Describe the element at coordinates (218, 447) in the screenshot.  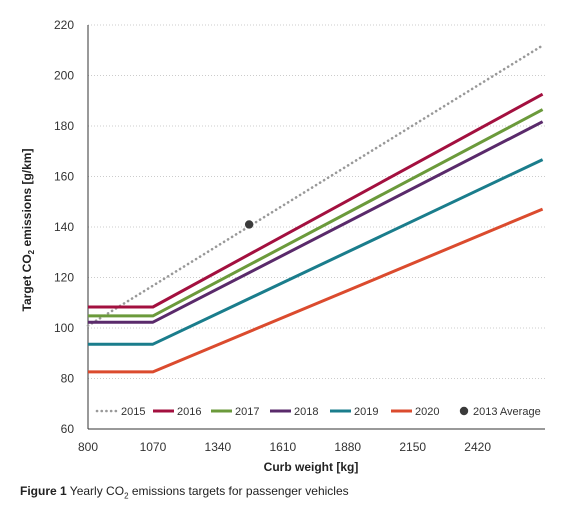
I see `x-tick-1340: 1340` at that location.